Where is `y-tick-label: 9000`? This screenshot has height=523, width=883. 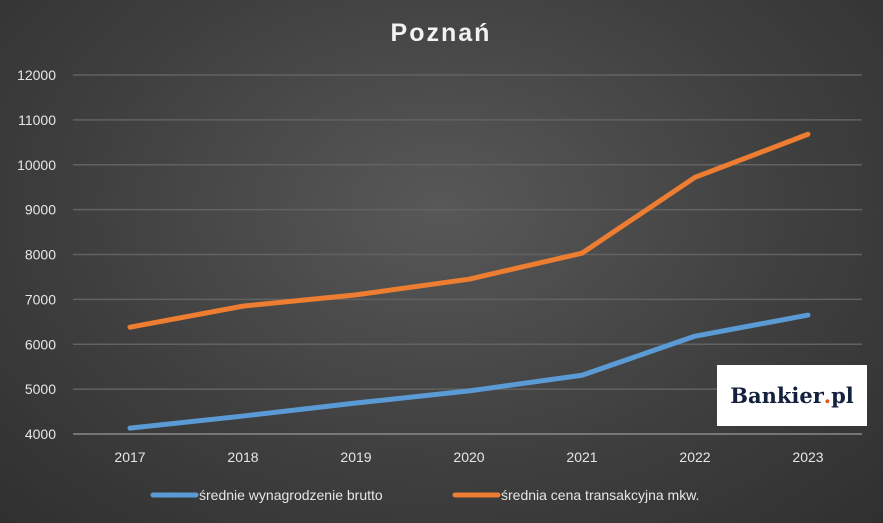 y-tick-label: 9000 is located at coordinates (40, 210).